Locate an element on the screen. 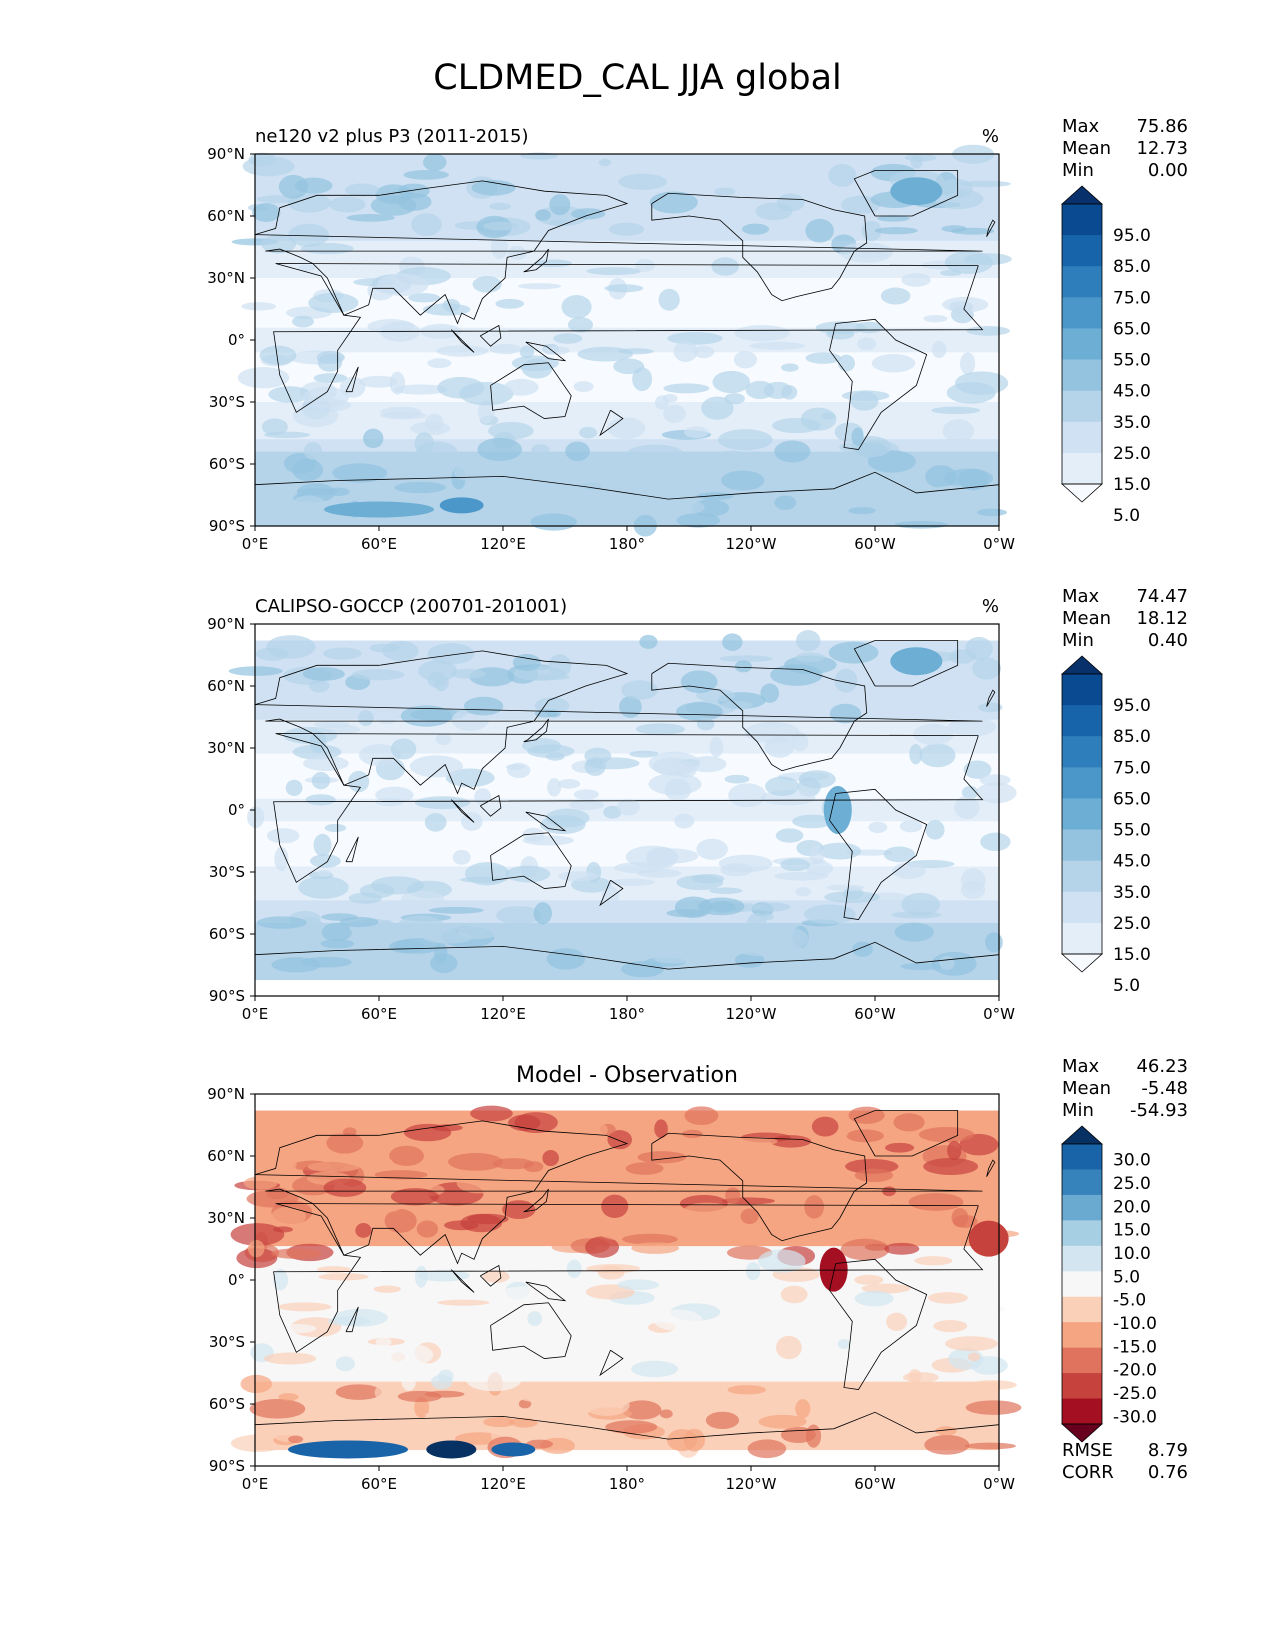 The image size is (1275, 1650). colorbar-tick-label: 20.0 is located at coordinates (1132, 1207).